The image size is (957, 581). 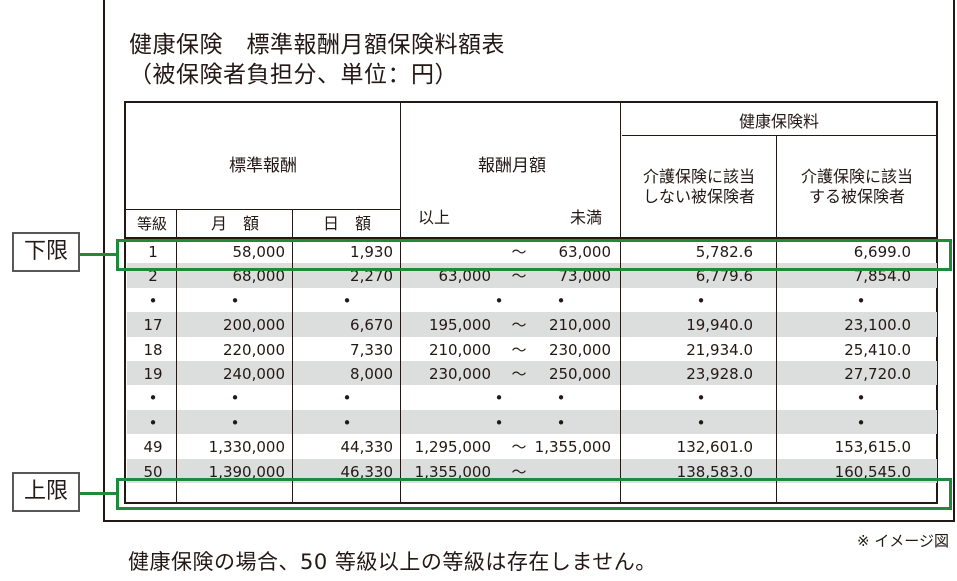 I want to click on upper-limit-label: 上限, so click(x=46, y=492).